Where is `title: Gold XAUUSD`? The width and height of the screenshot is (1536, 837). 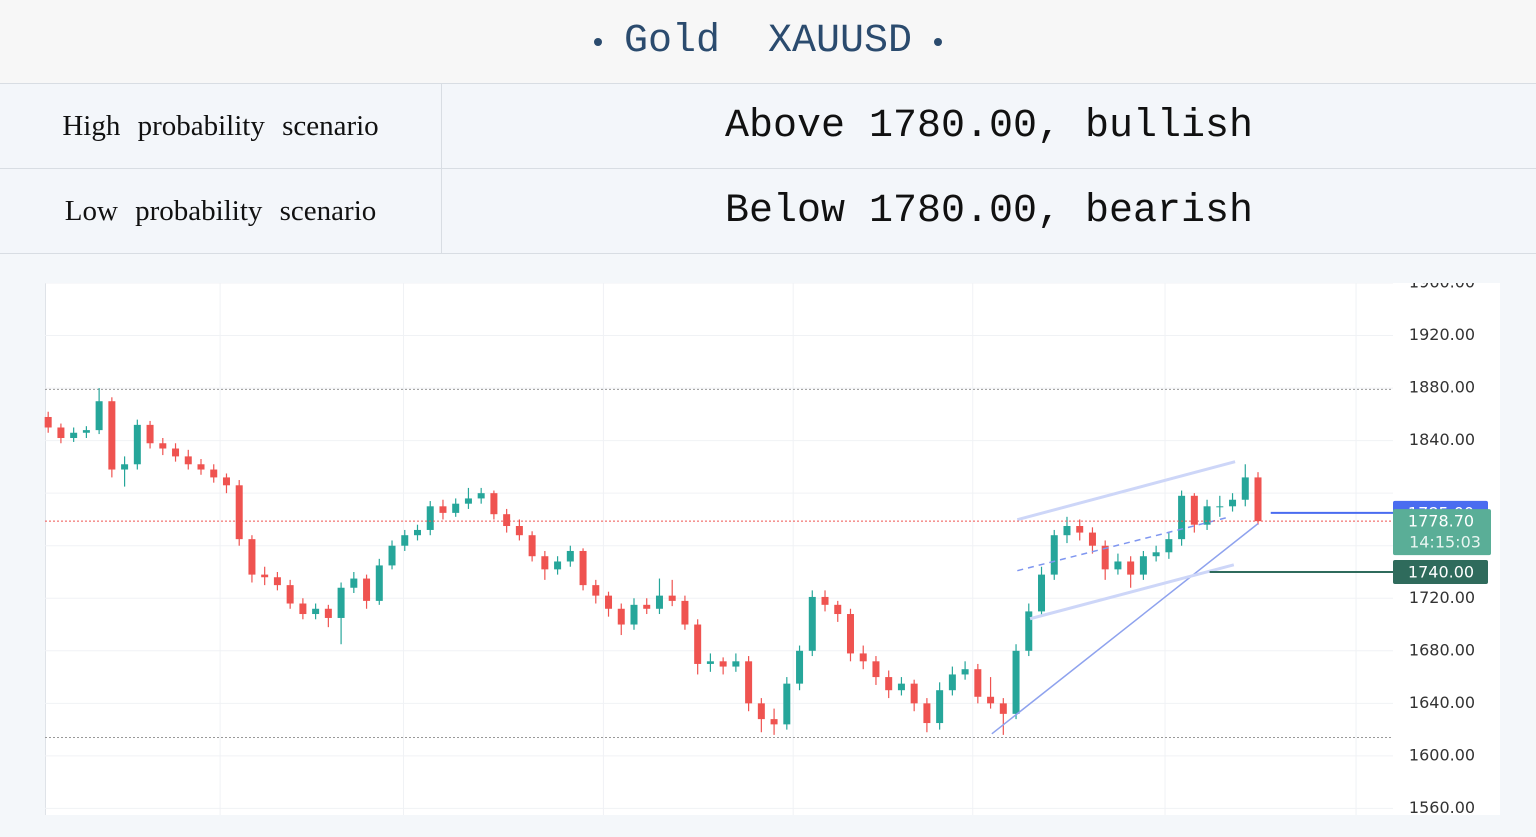
title: Gold XAUUSD is located at coordinates (768, 41).